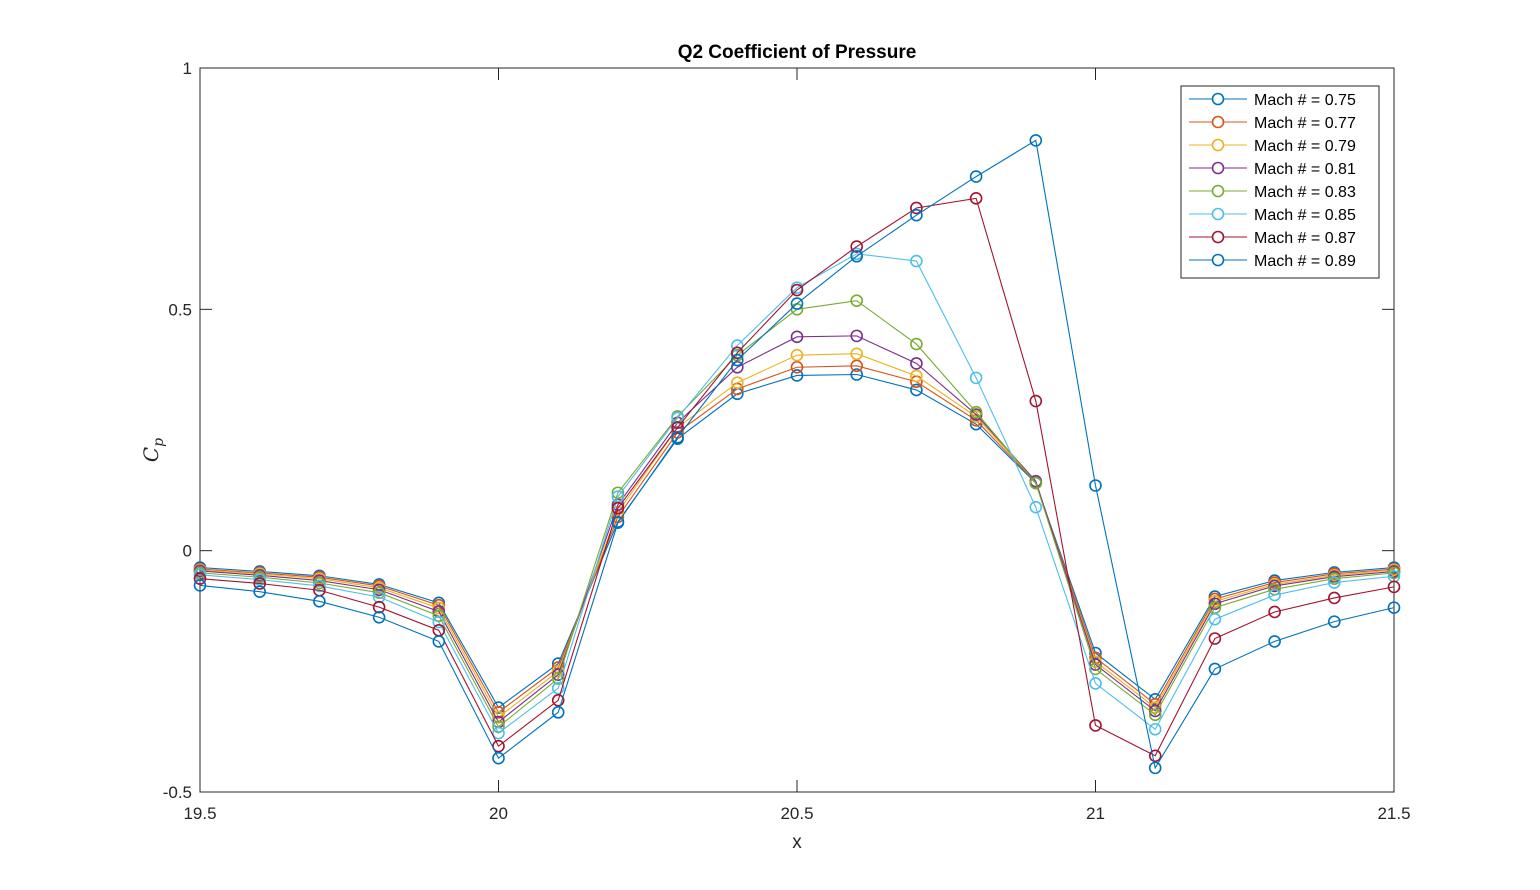  What do you see at coordinates (1305, 238) in the screenshot?
I see `legend-label: Mach # = 0.87` at bounding box center [1305, 238].